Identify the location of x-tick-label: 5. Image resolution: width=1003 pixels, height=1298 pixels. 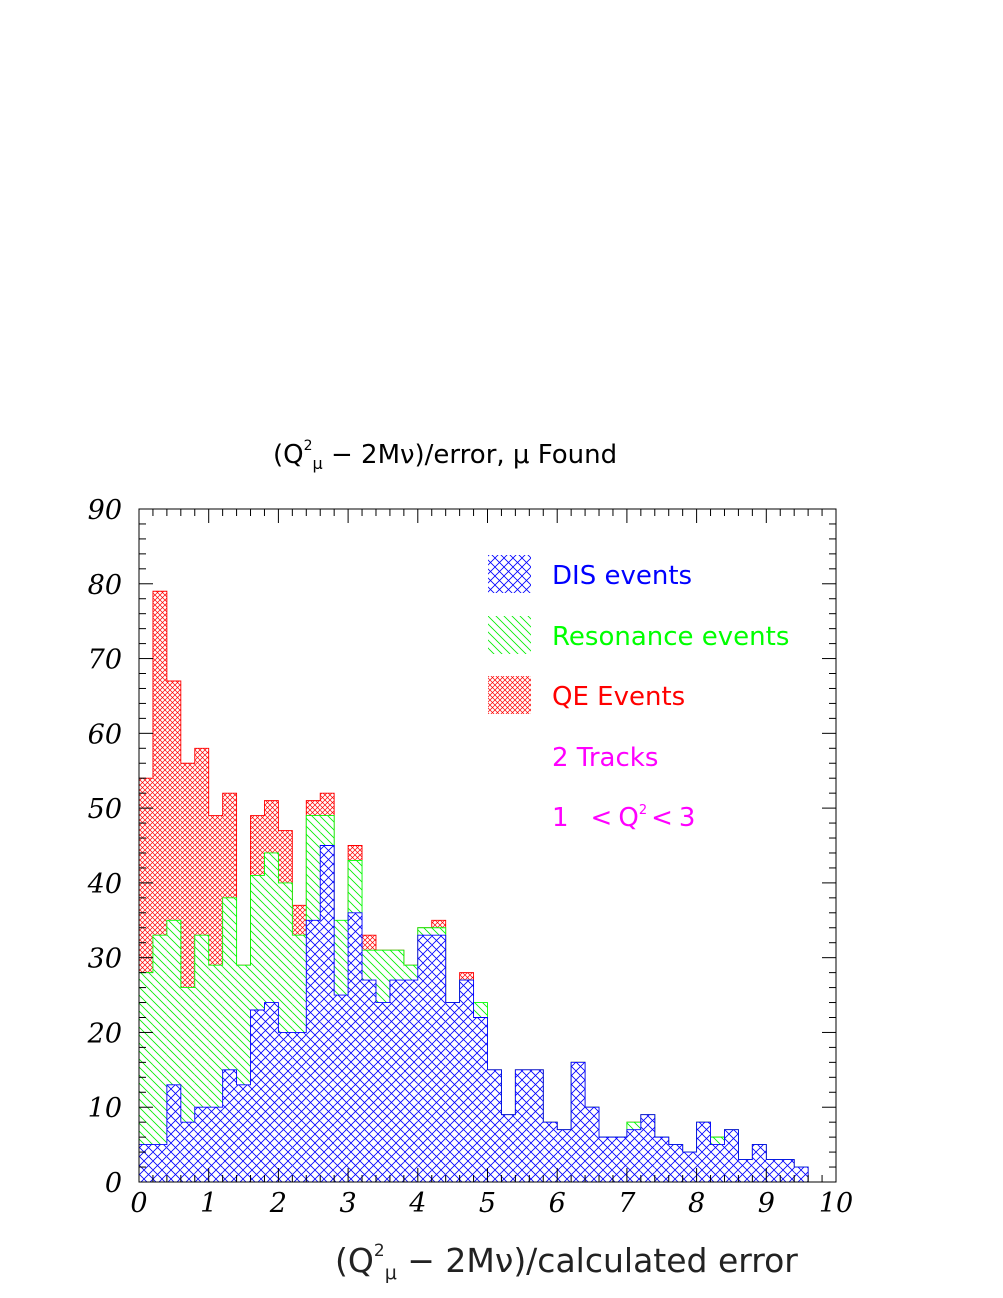
(487, 1203).